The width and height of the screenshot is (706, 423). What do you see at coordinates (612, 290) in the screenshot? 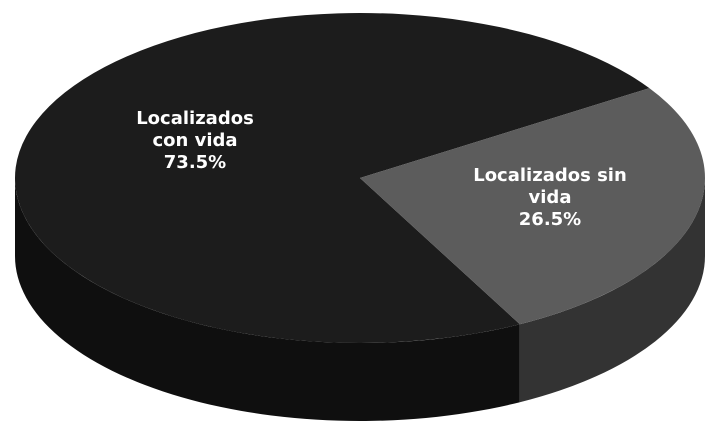
I see `pie-side` at bounding box center [612, 290].